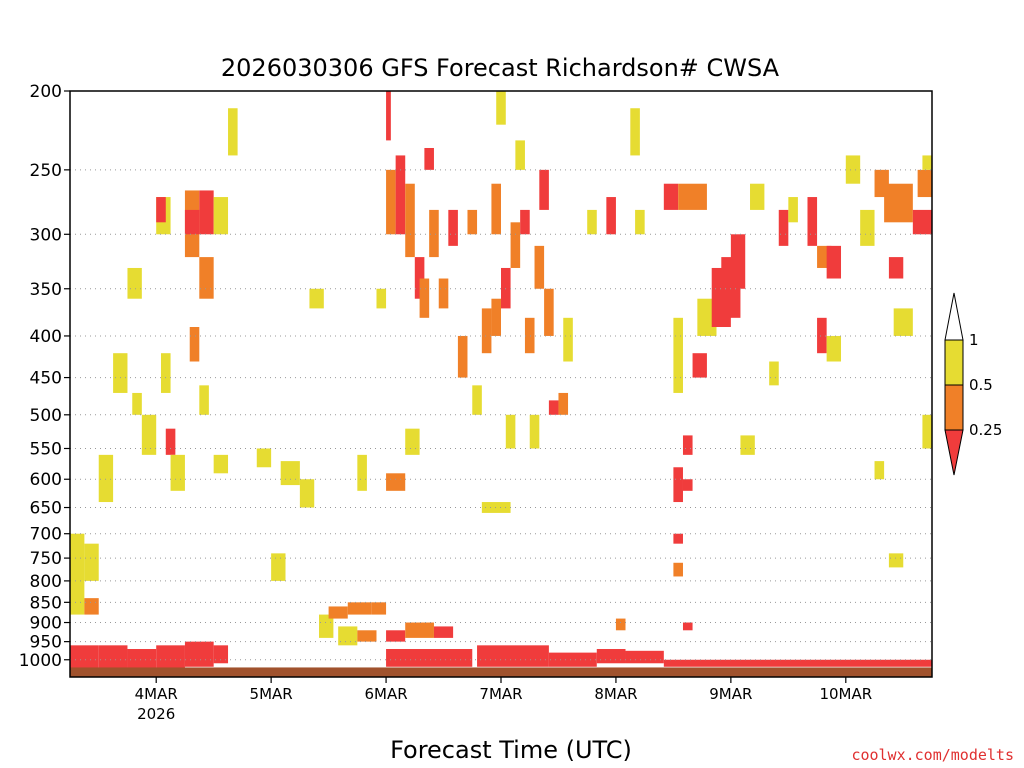 This screenshot has width=1024, height=768. What do you see at coordinates (981, 385) in the screenshot?
I see `colorbar-label: 0.5` at bounding box center [981, 385].